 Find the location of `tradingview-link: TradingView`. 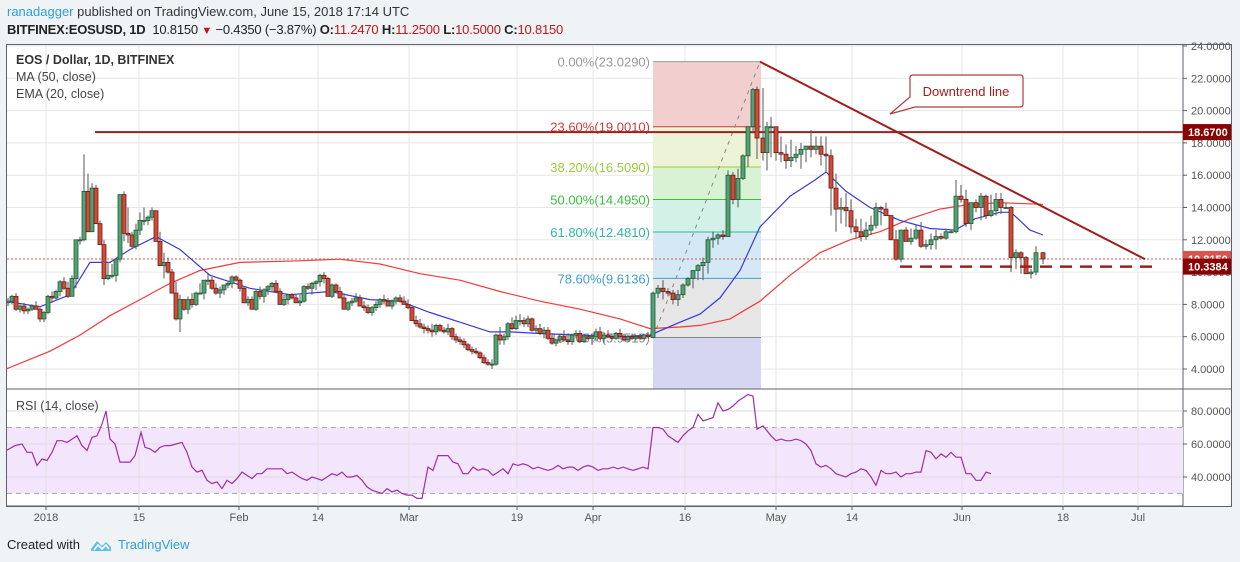

tradingview-link: TradingView is located at coordinates (153, 544).